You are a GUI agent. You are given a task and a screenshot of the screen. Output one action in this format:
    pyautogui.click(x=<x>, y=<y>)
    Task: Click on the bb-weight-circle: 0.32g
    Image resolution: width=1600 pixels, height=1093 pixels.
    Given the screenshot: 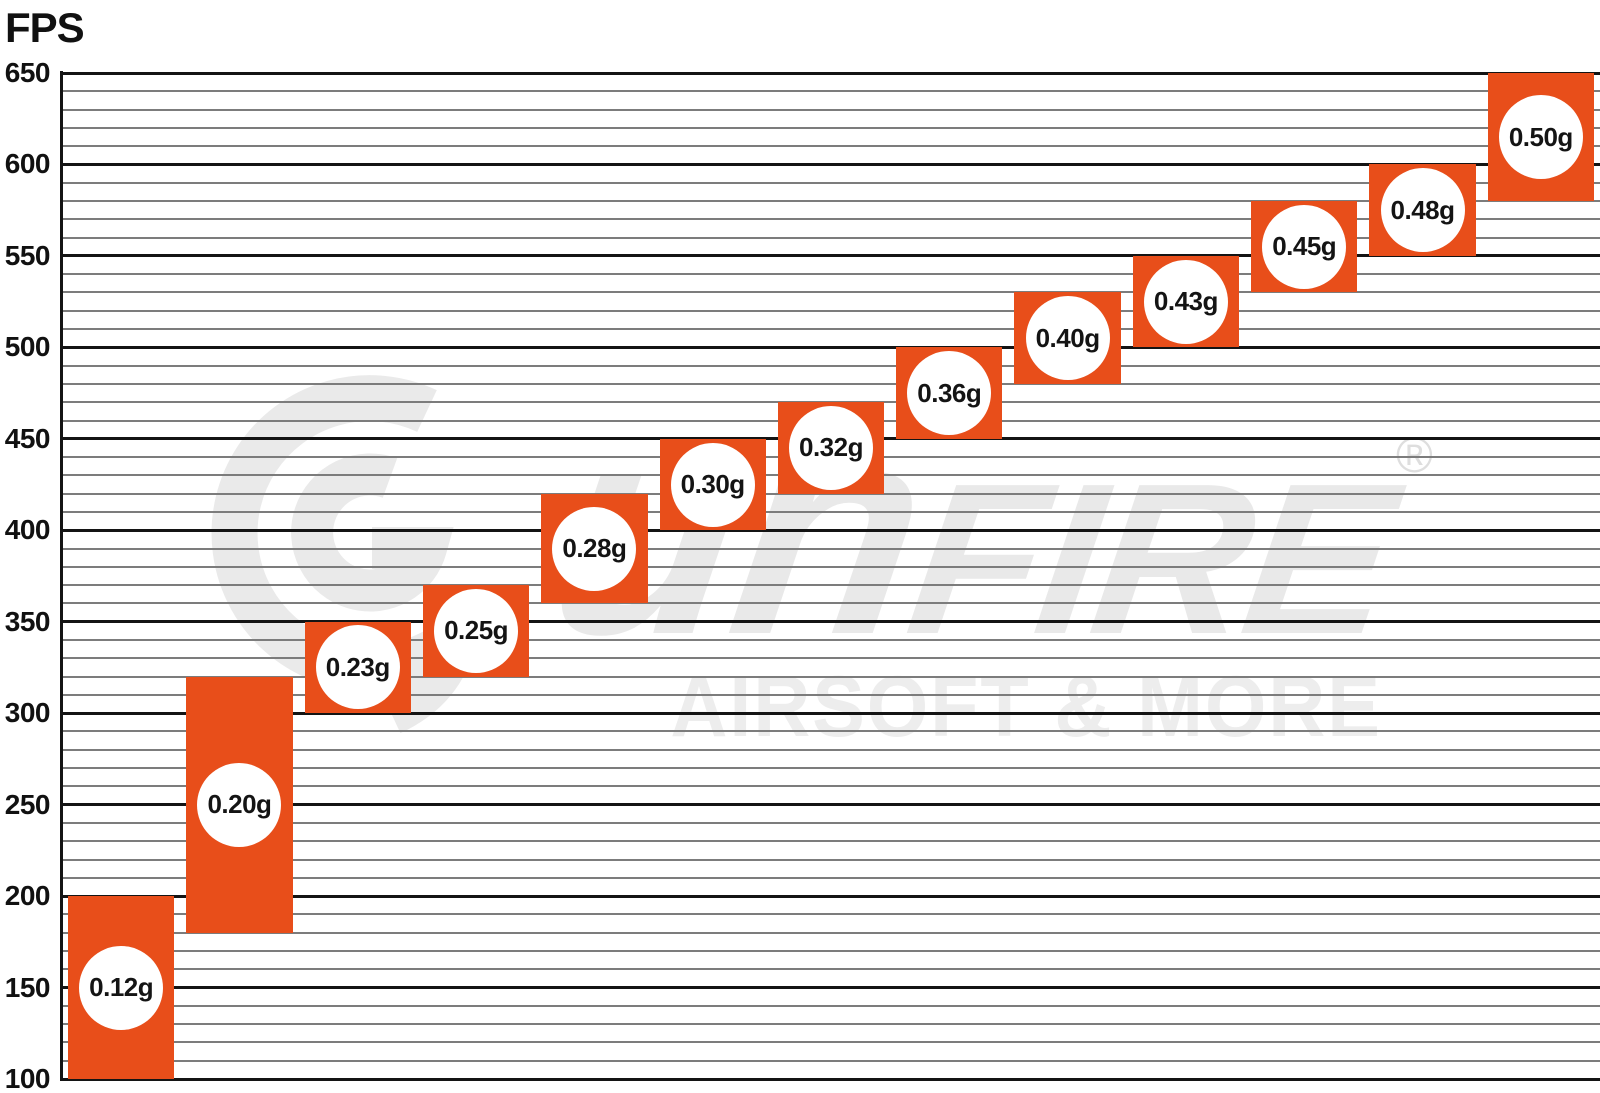 What is the action you would take?
    pyautogui.click(x=830, y=447)
    